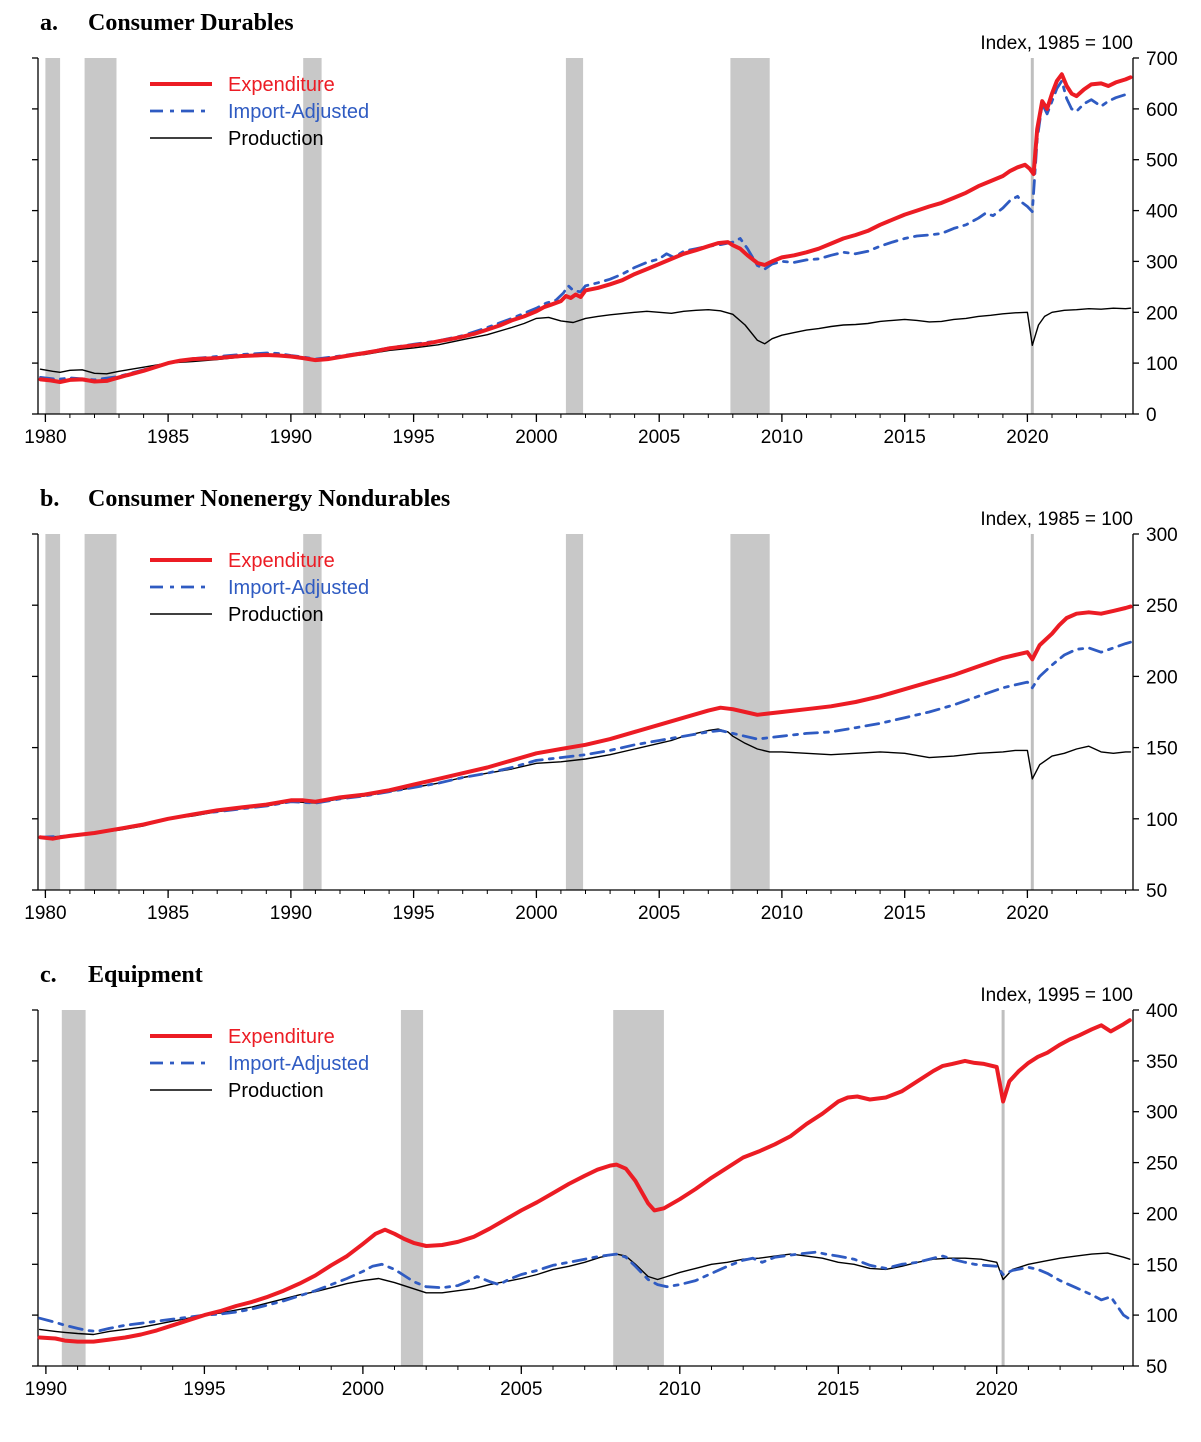 Image resolution: width=1201 pixels, height=1442 pixels. What do you see at coordinates (1162, 59) in the screenshot?
I see `y-tick-label: 700` at bounding box center [1162, 59].